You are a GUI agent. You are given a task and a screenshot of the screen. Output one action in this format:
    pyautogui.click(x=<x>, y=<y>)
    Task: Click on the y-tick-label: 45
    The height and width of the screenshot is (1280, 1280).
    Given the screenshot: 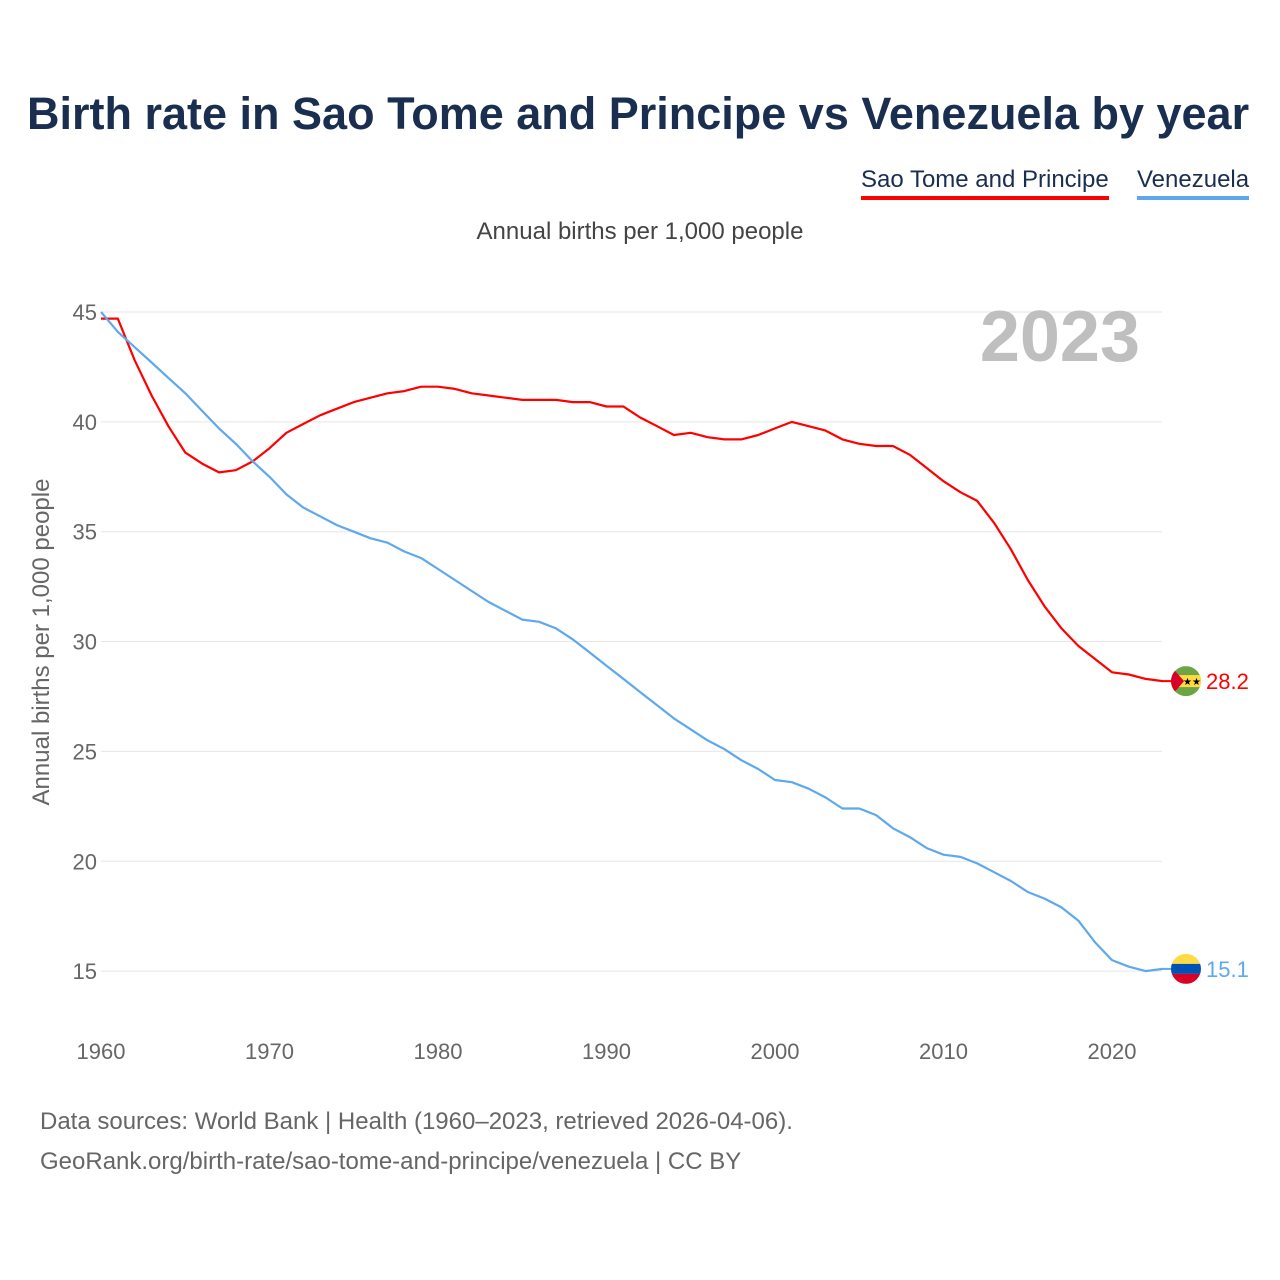 What is the action you would take?
    pyautogui.click(x=85, y=312)
    